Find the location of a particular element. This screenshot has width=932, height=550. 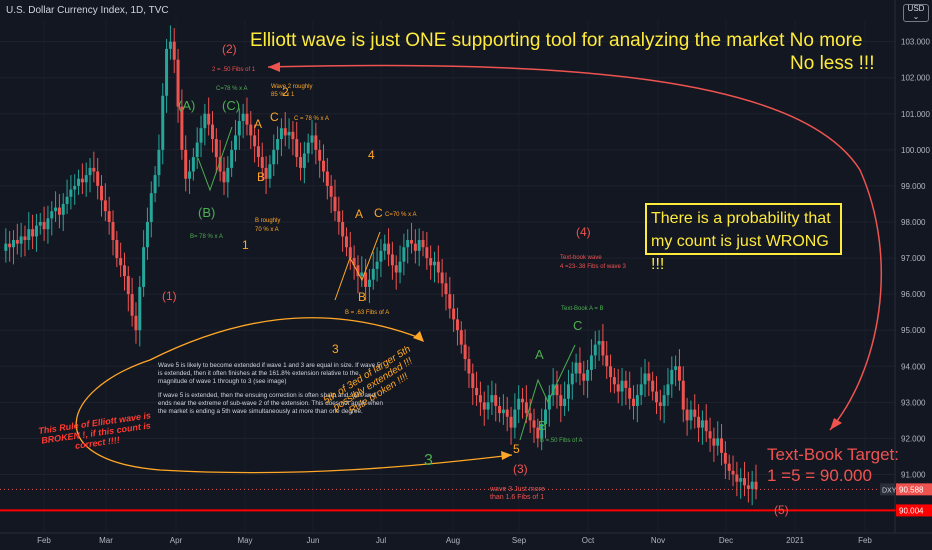

y-tick-label: 94.000 is located at coordinates (913, 366).